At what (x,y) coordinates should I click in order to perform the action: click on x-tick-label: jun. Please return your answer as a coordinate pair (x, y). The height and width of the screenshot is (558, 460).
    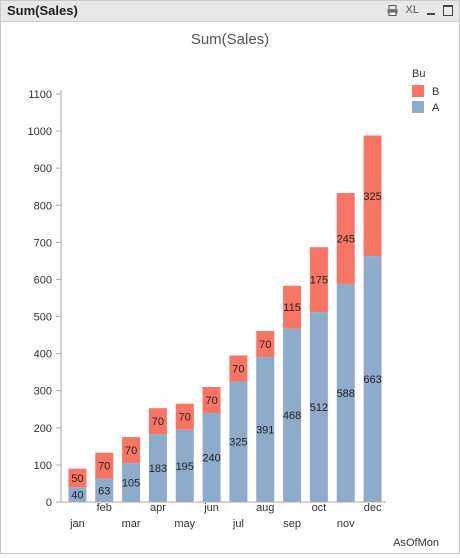
    Looking at the image, I should click on (211, 508).